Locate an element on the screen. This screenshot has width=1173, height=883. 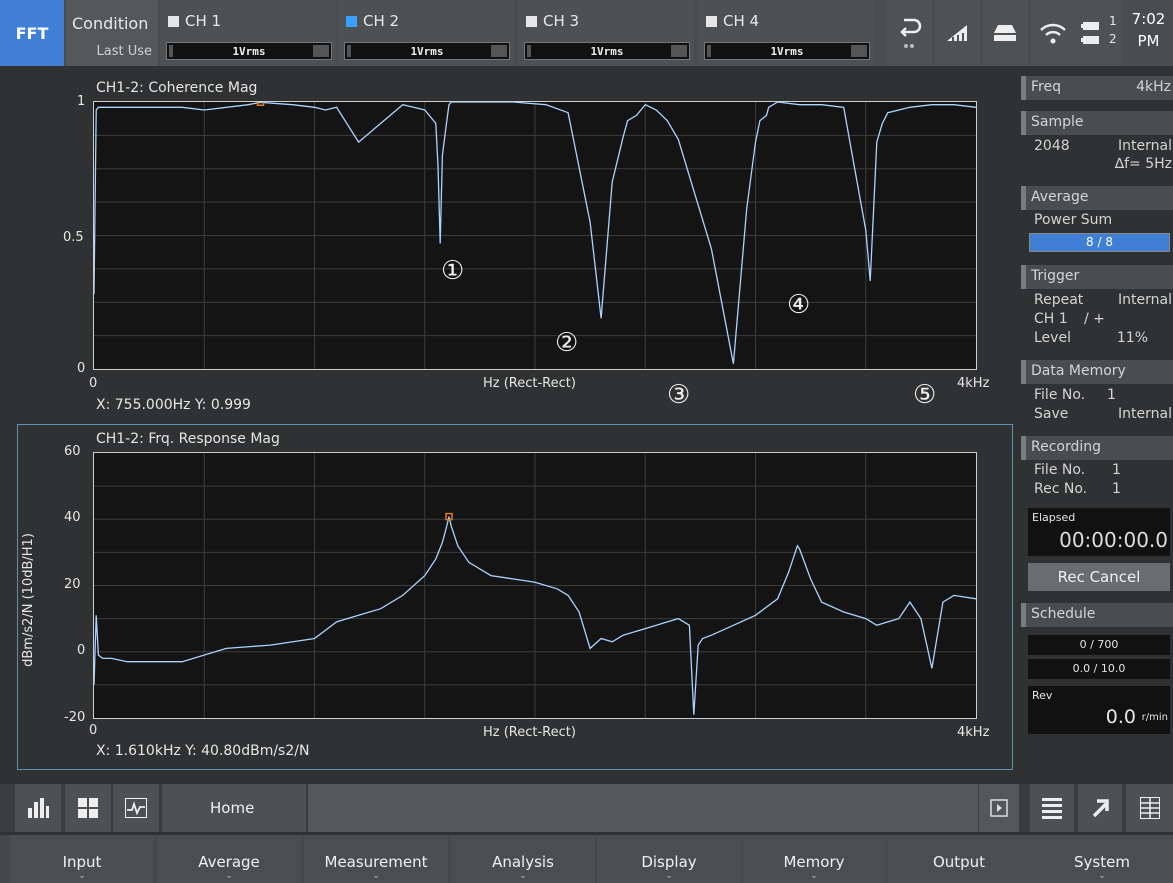
plot1-cursor-readout: X: 755.000Hz Y: 0.999 is located at coordinates (173, 405).